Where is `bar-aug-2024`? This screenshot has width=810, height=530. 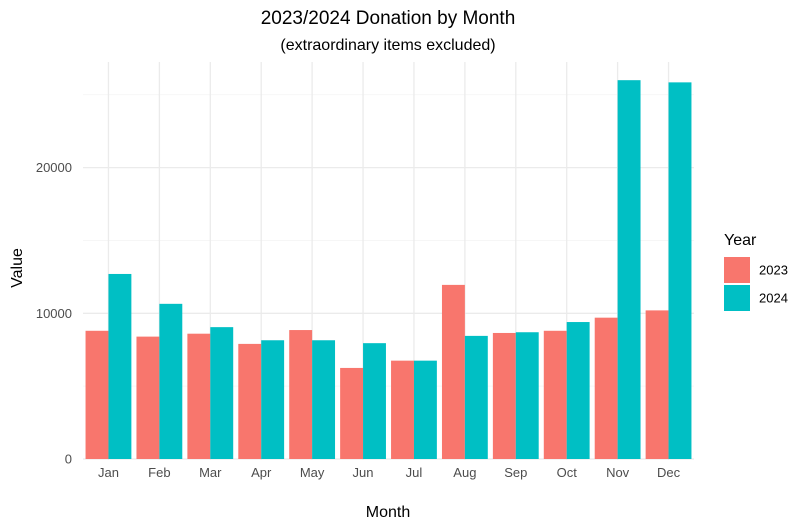
bar-aug-2024 is located at coordinates (476, 397).